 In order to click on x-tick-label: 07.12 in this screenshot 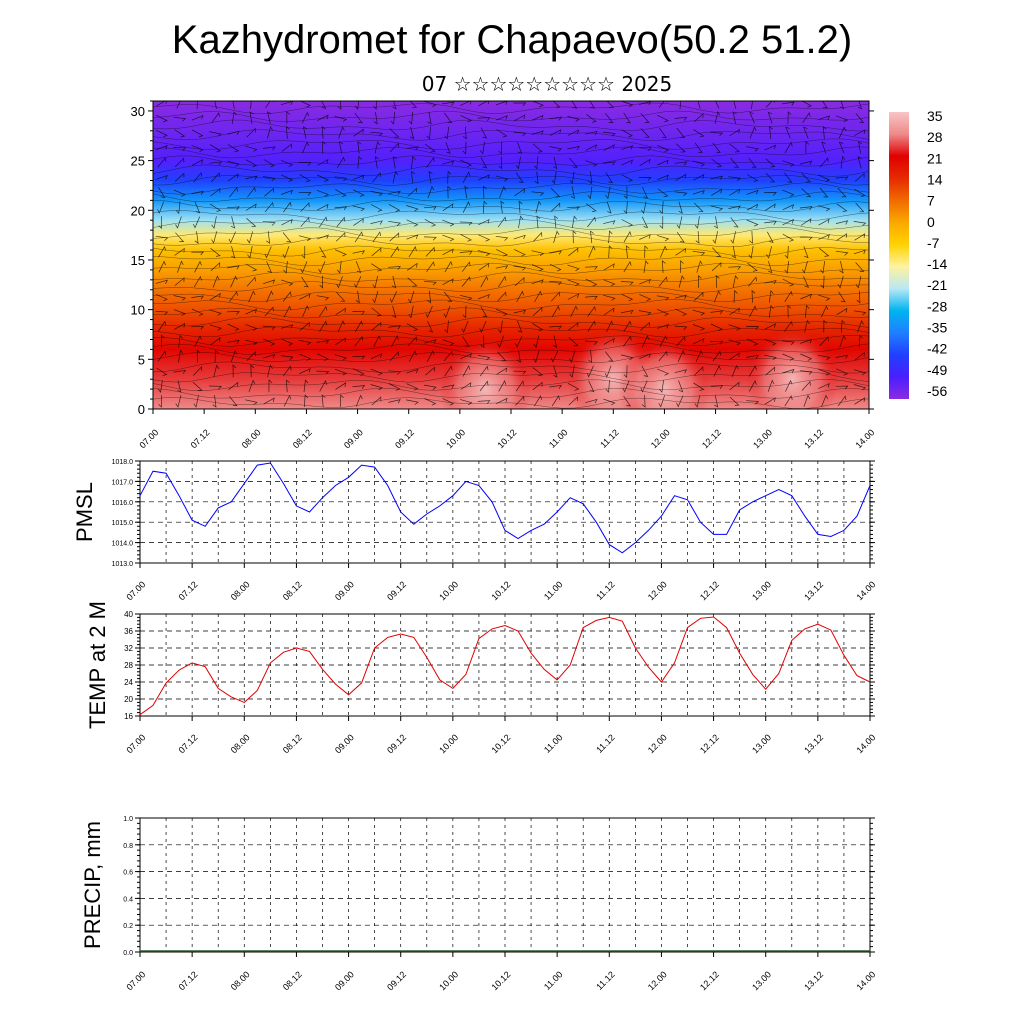, I will do `click(188, 980)`.